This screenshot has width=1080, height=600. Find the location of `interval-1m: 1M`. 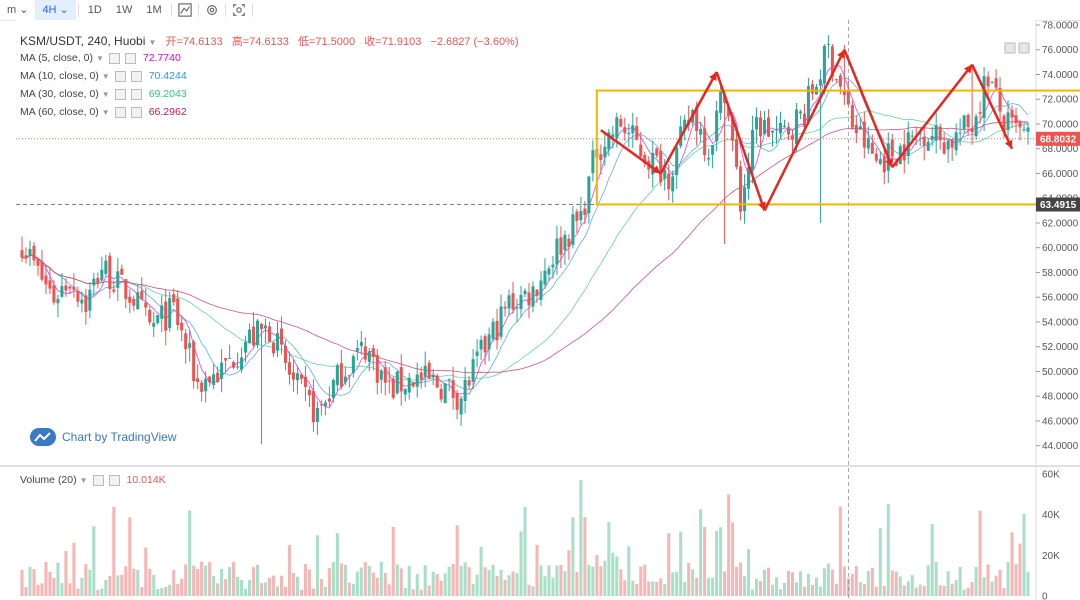

interval-1m: 1M is located at coordinates (154, 10).